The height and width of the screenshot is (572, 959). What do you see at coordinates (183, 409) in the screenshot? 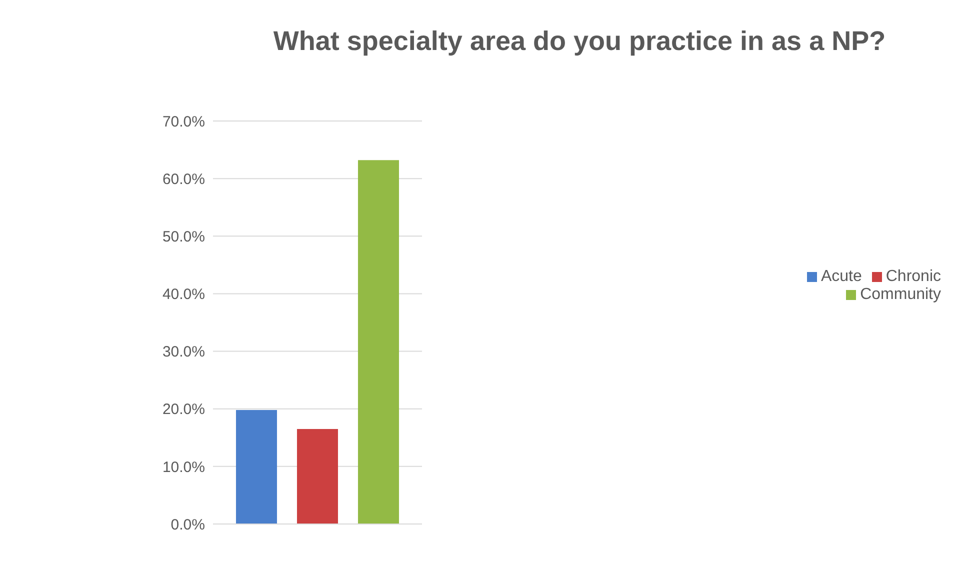
I see `y-tick-label: 20.0%` at bounding box center [183, 409].